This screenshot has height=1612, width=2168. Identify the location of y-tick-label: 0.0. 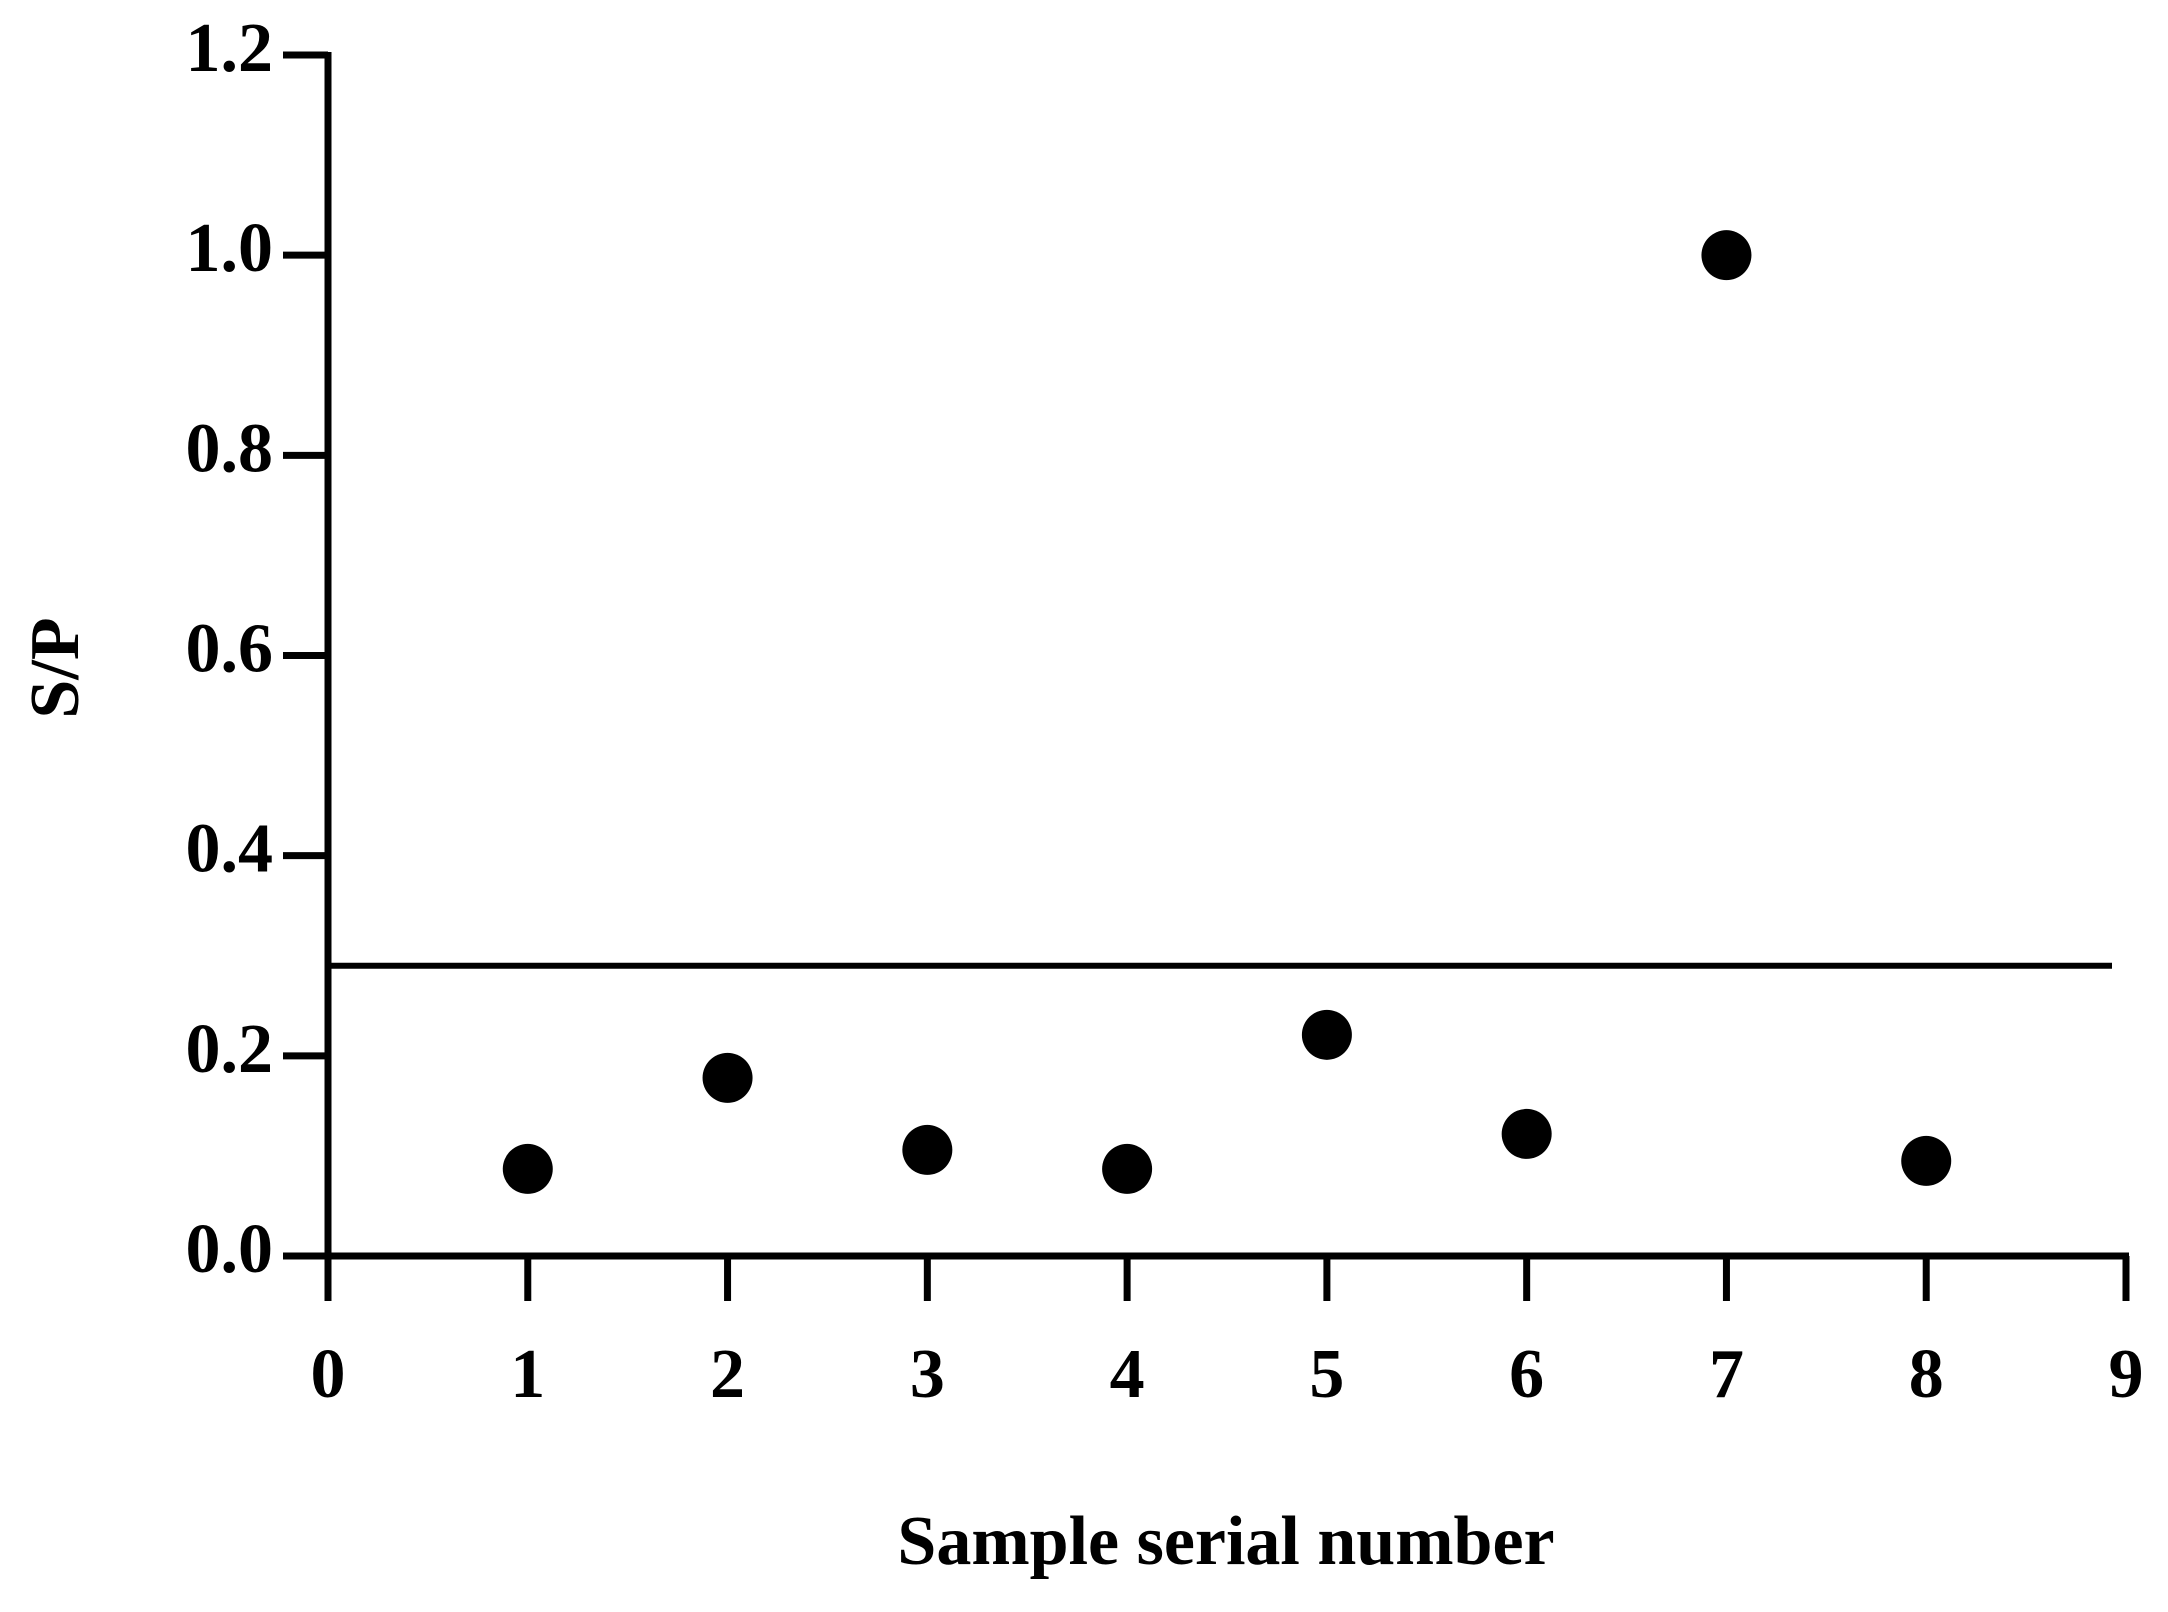
(230, 1249).